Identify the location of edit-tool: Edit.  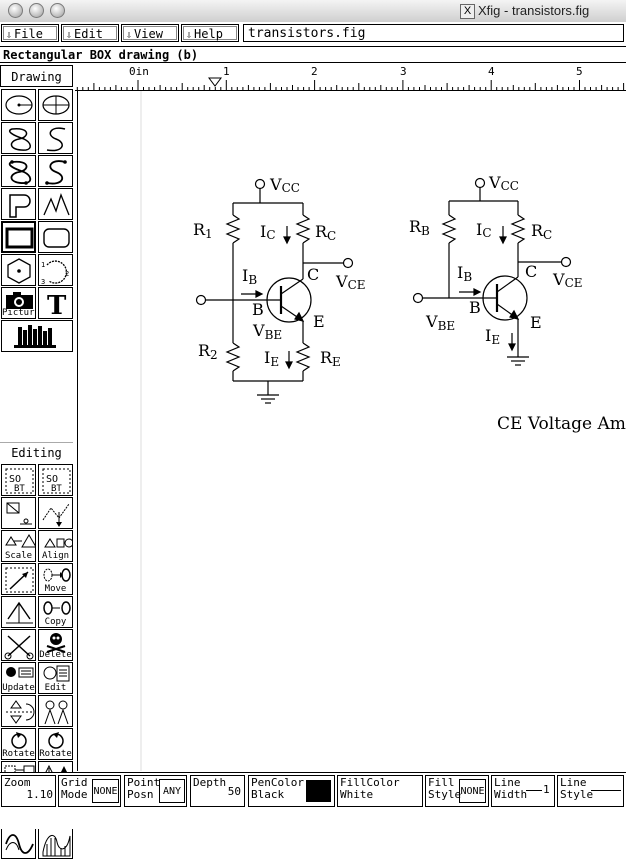
(55, 678).